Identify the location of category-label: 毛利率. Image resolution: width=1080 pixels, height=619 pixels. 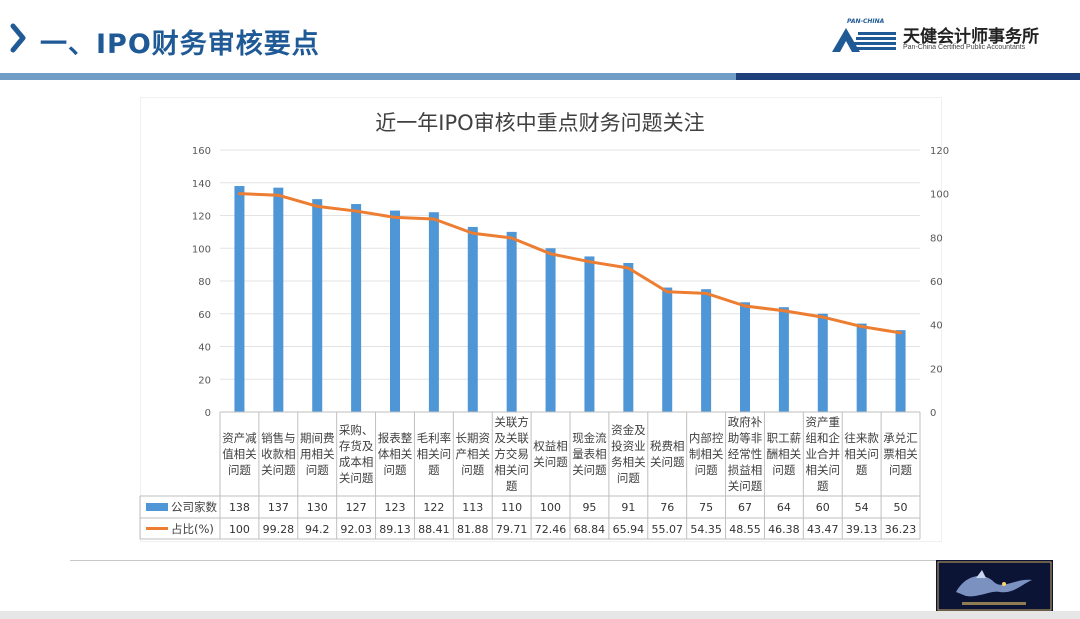
(434, 438).